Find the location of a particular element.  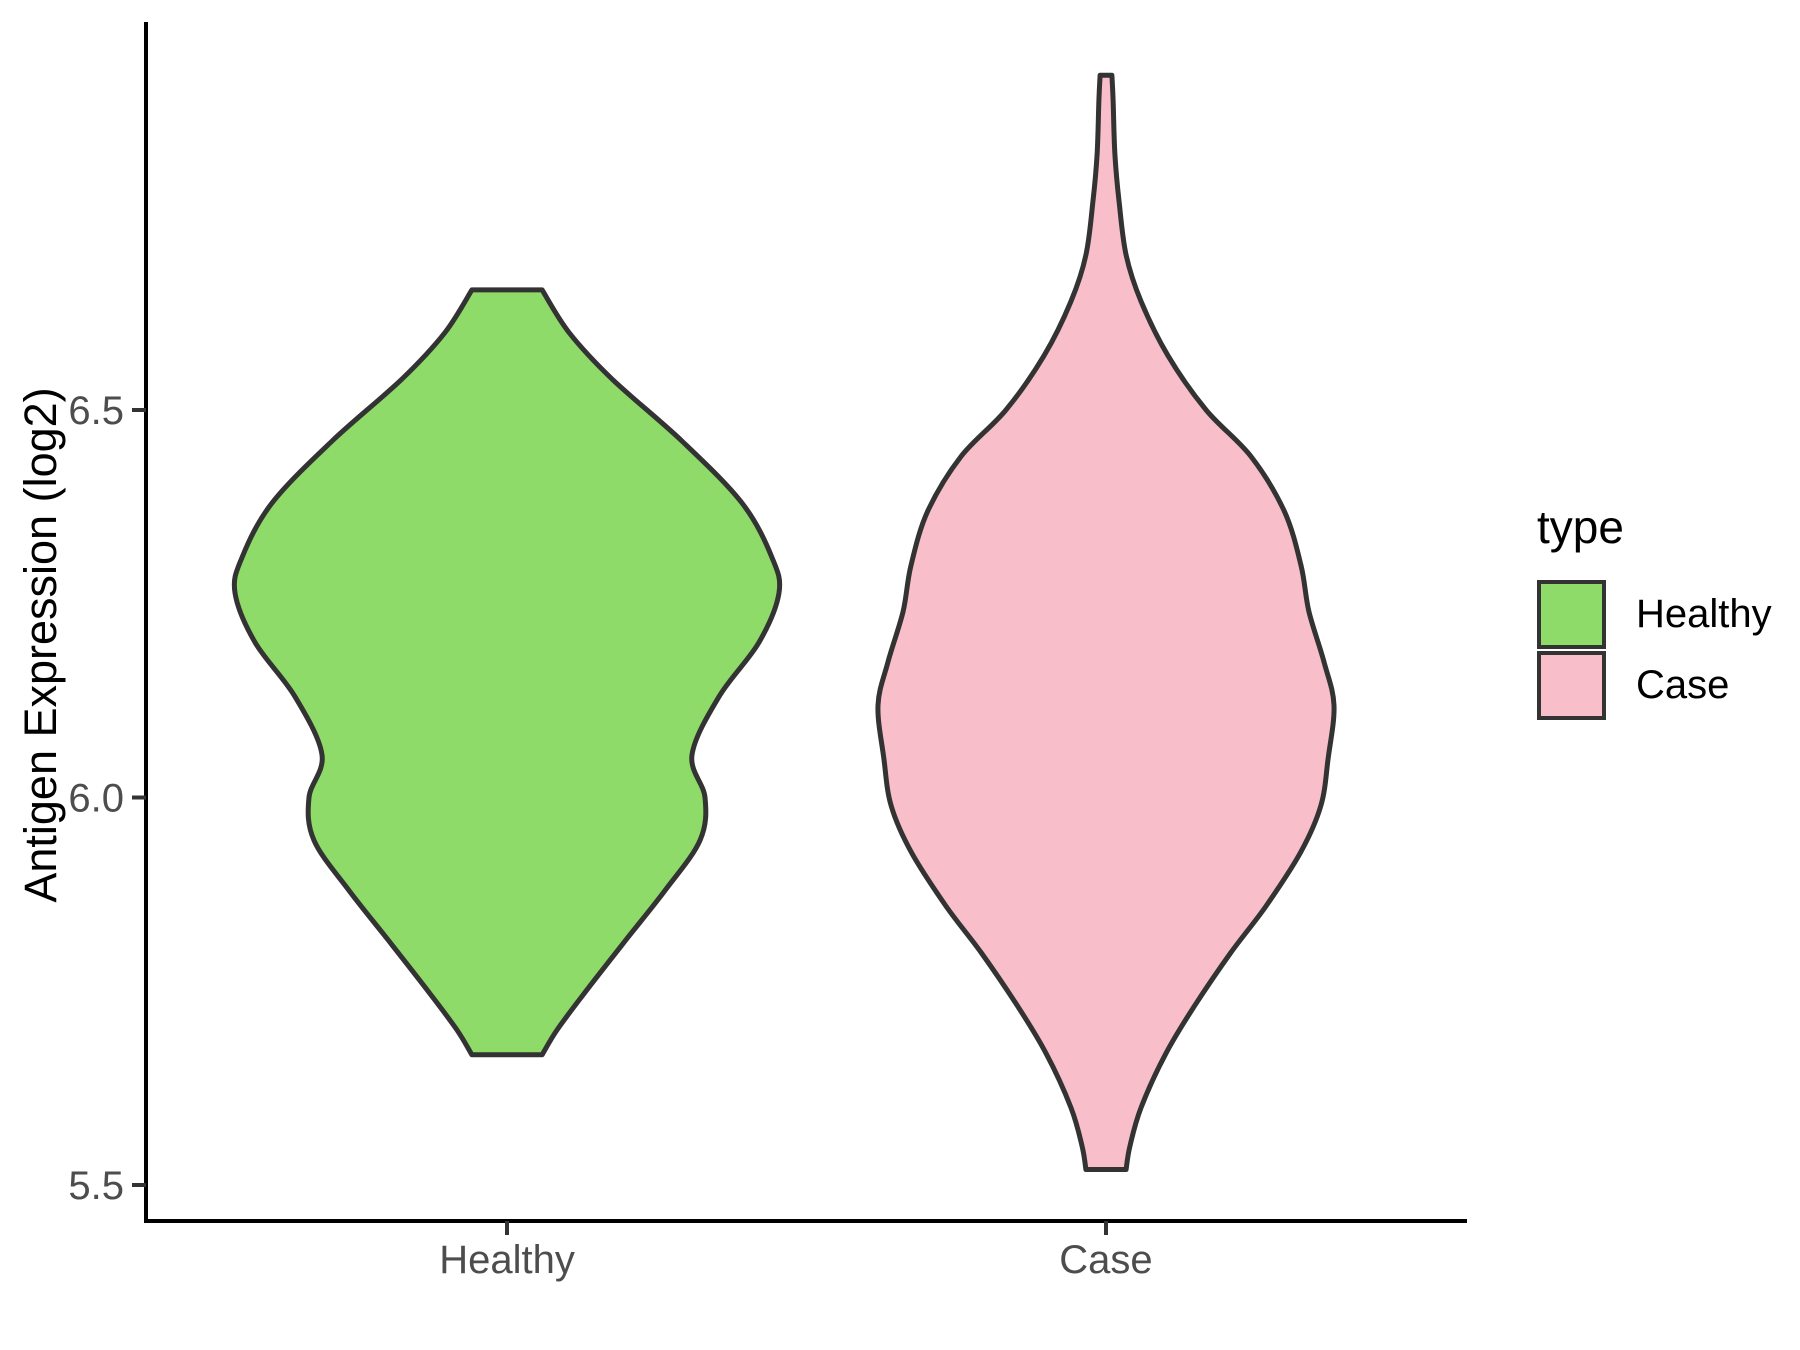

legend: type Healthy Case is located at coordinates (1654, 611).